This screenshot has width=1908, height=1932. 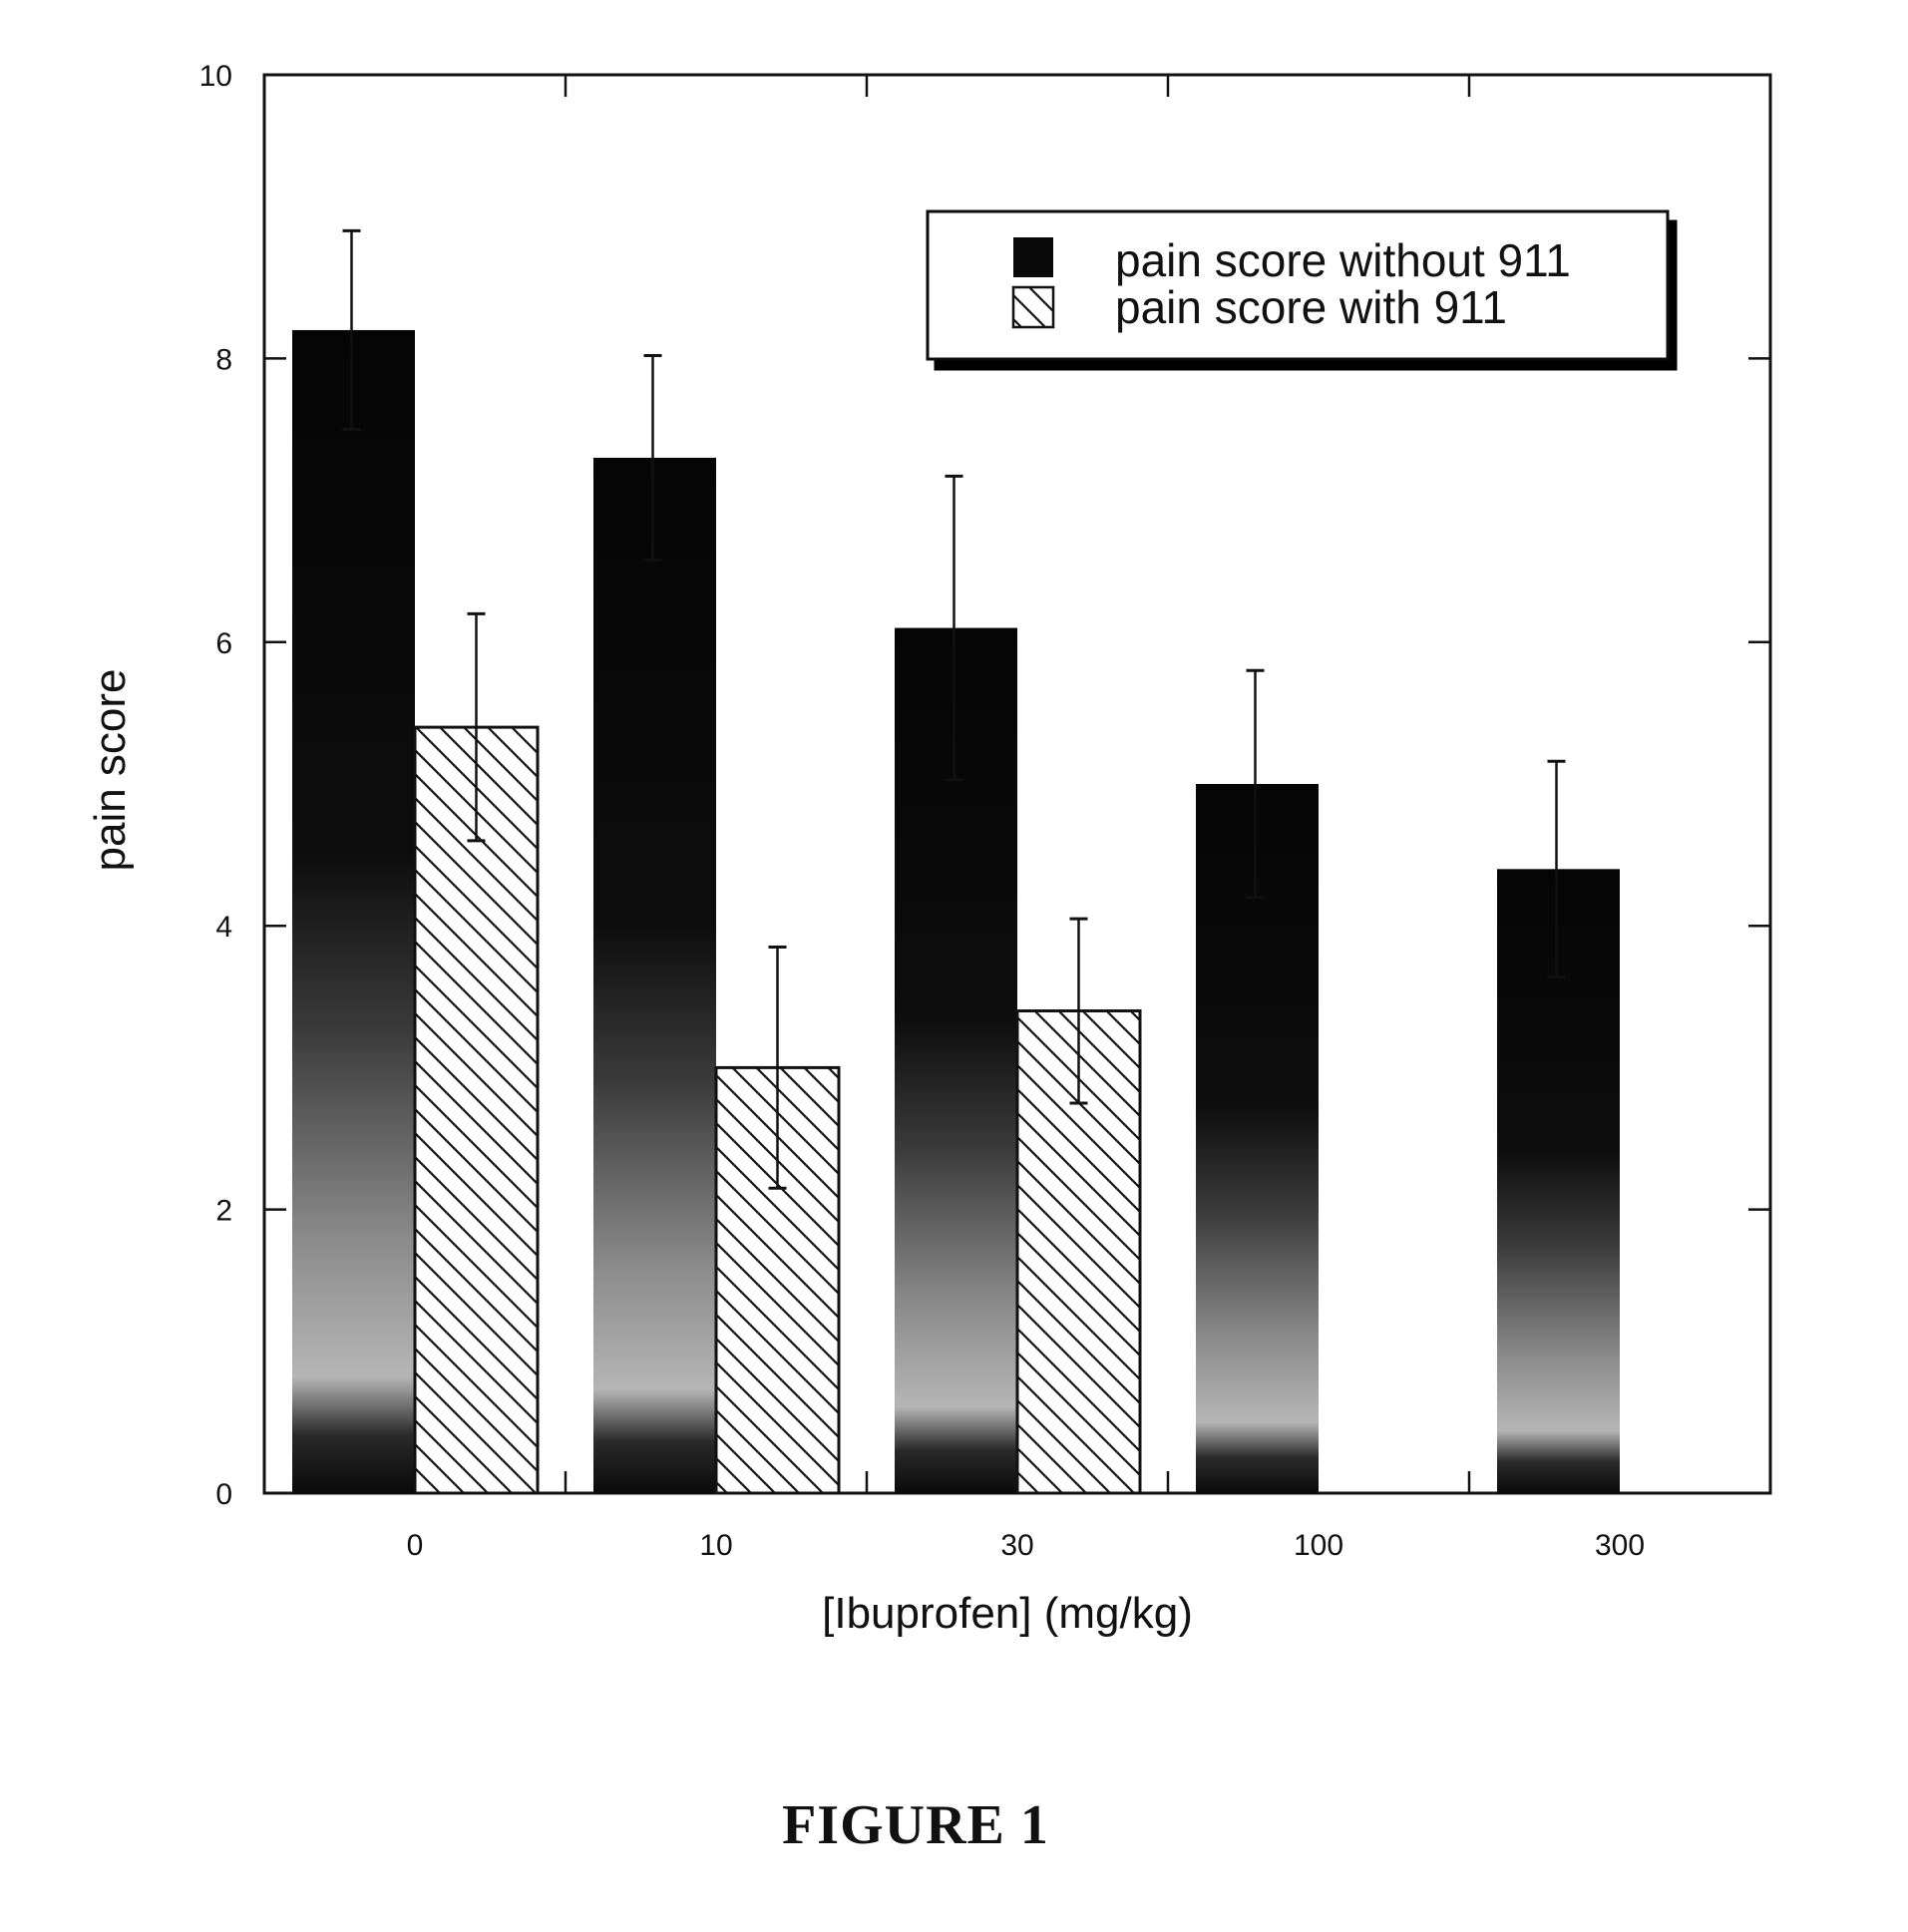 I want to click on x-tick-label: 0, so click(x=415, y=1546).